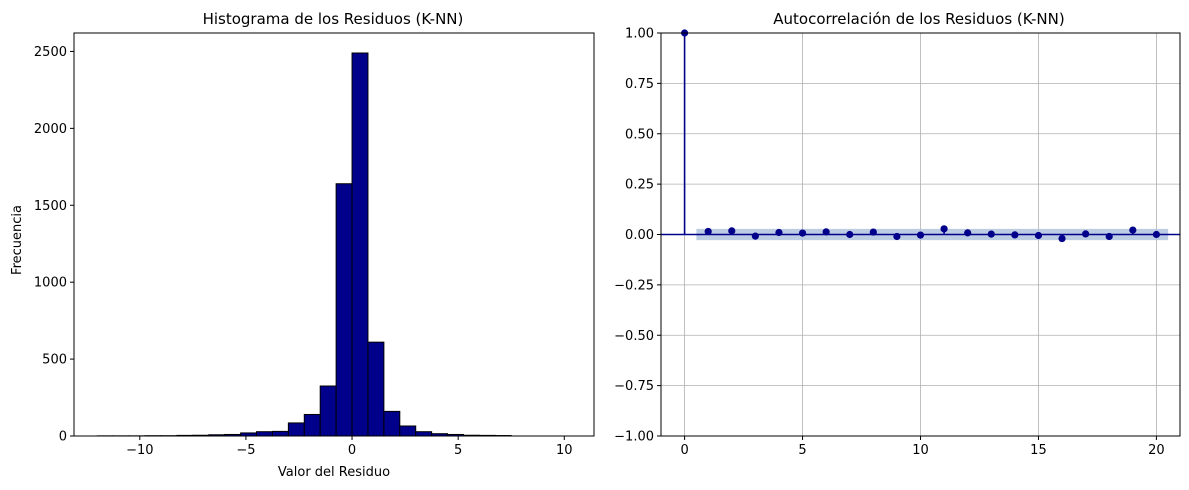 The height and width of the screenshot is (490, 1189). Describe the element at coordinates (352, 450) in the screenshot. I see `histogram-x-tick-label: 0` at that location.